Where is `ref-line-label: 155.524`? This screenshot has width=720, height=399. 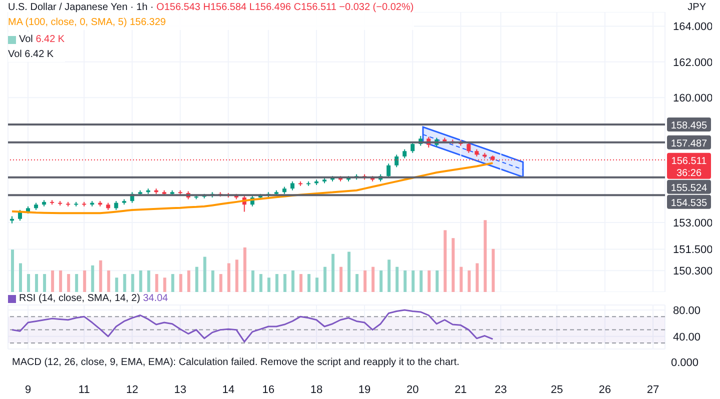 ref-line-label: 155.524 is located at coordinates (689, 188).